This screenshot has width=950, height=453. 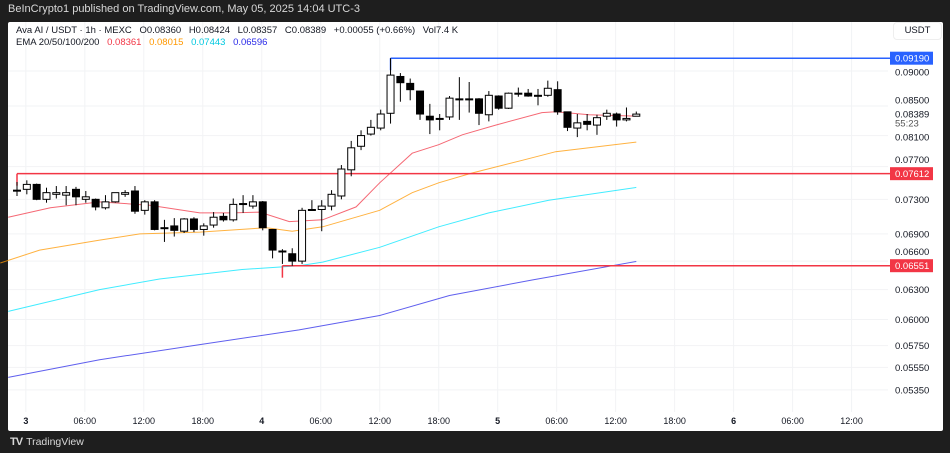 I want to click on y-tick-label: 0.07700, so click(x=912, y=160).